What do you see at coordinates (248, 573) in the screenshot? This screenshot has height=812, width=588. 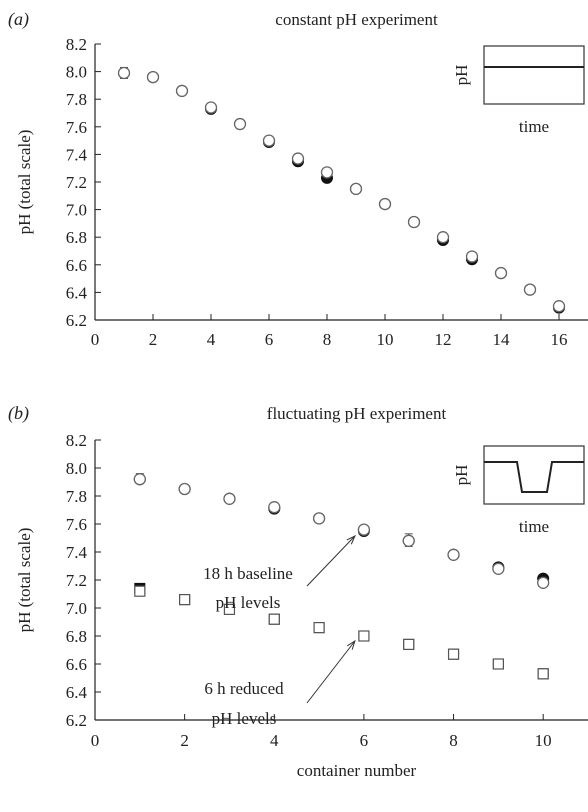 I see `annotation-line-1: 18 h baseline` at bounding box center [248, 573].